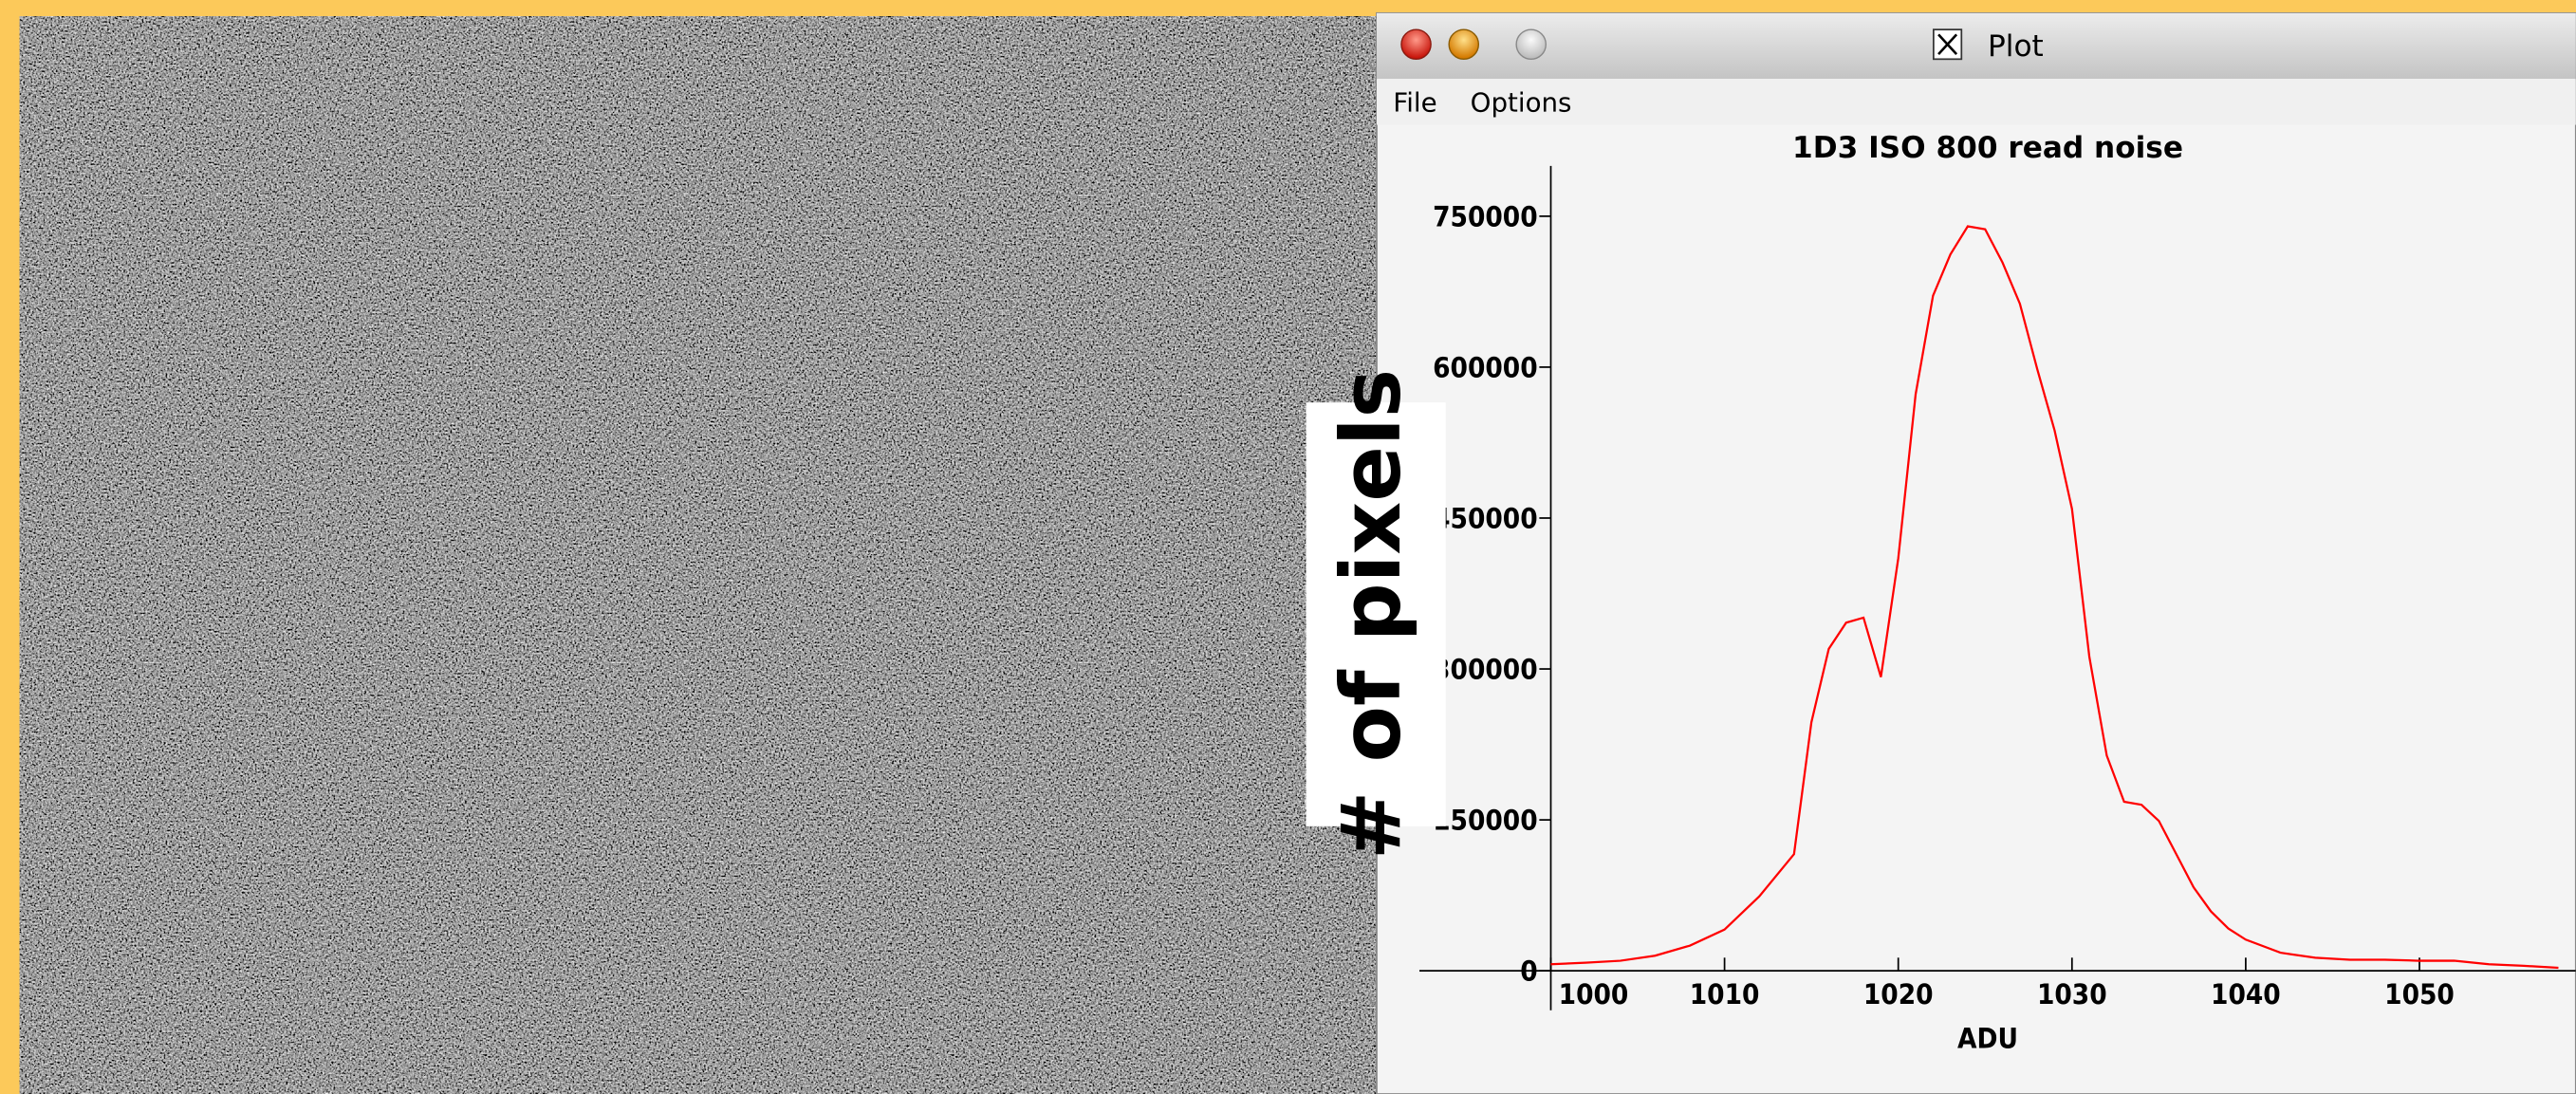 This screenshot has width=2576, height=1094. I want to click on menu-item: Options, so click(1521, 103).